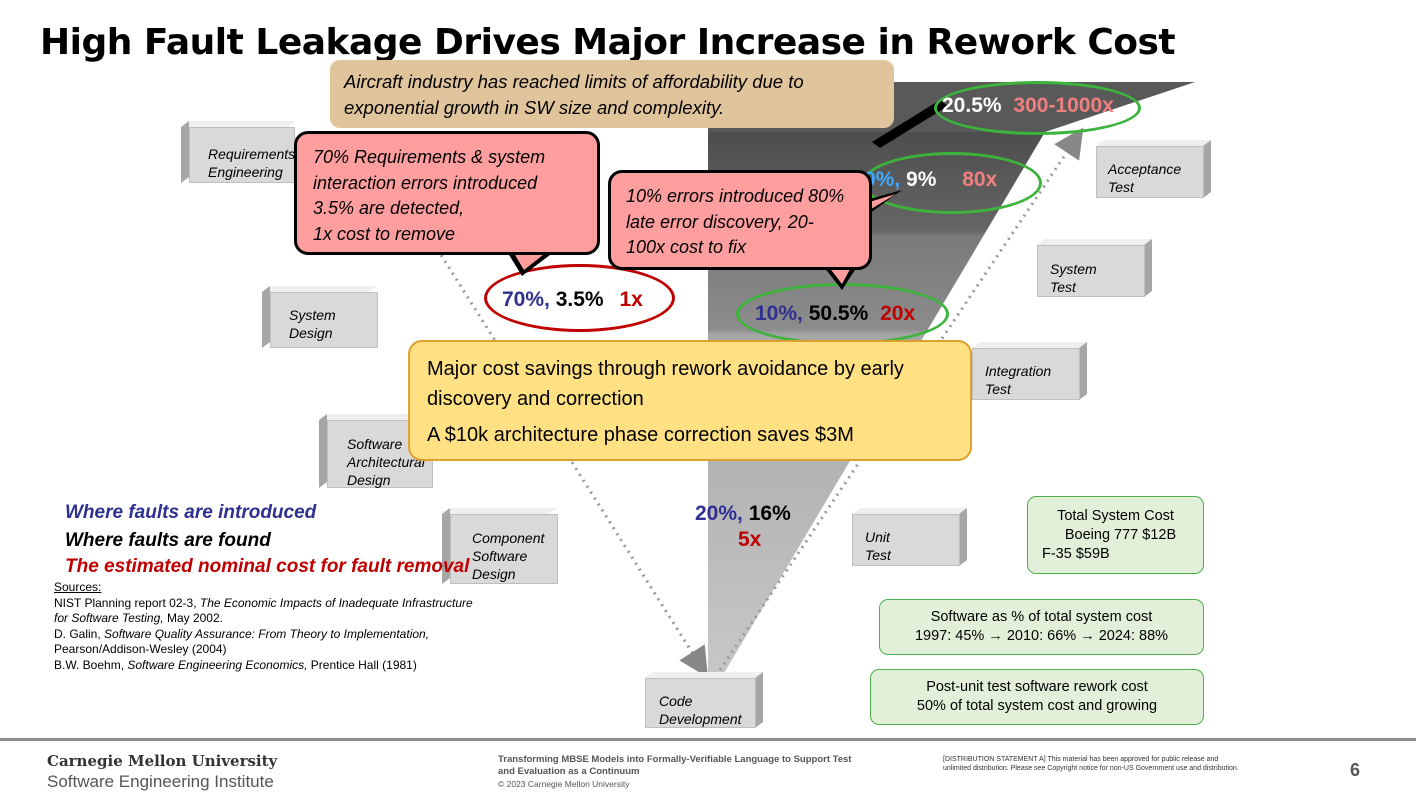 The height and width of the screenshot is (799, 1416). I want to click on phase-requirements-engineering: Requirements Engineering, so click(238, 152).